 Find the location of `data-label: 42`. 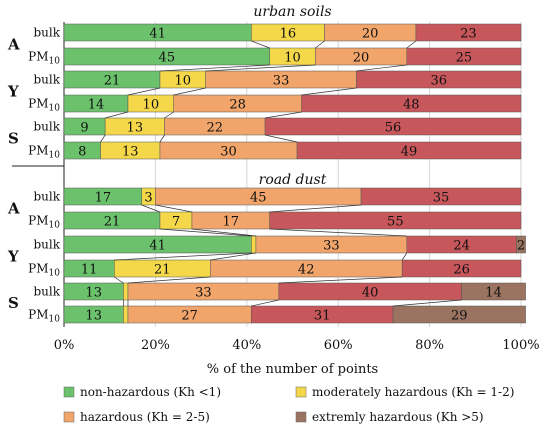

data-label: 42 is located at coordinates (306, 270).